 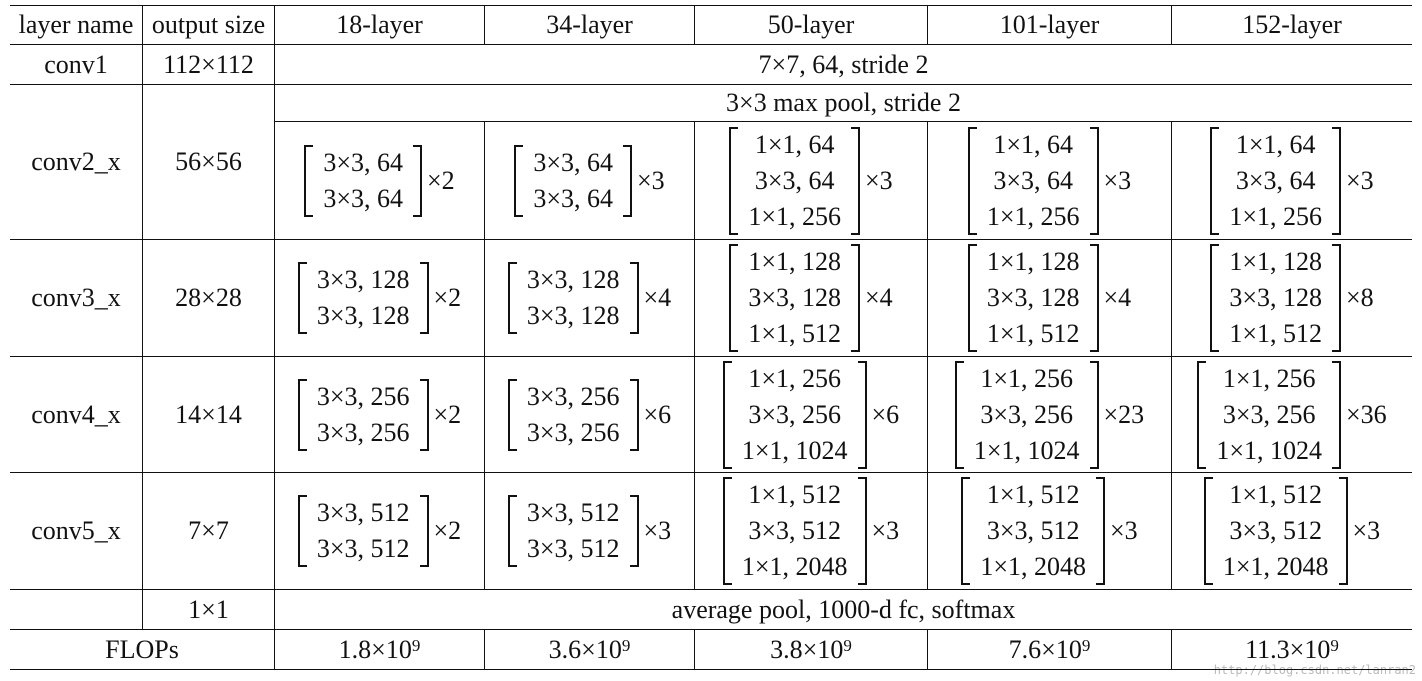 What do you see at coordinates (843, 610) in the screenshot?
I see `spanning-cell: average pool, 1000-d fc, softmax` at bounding box center [843, 610].